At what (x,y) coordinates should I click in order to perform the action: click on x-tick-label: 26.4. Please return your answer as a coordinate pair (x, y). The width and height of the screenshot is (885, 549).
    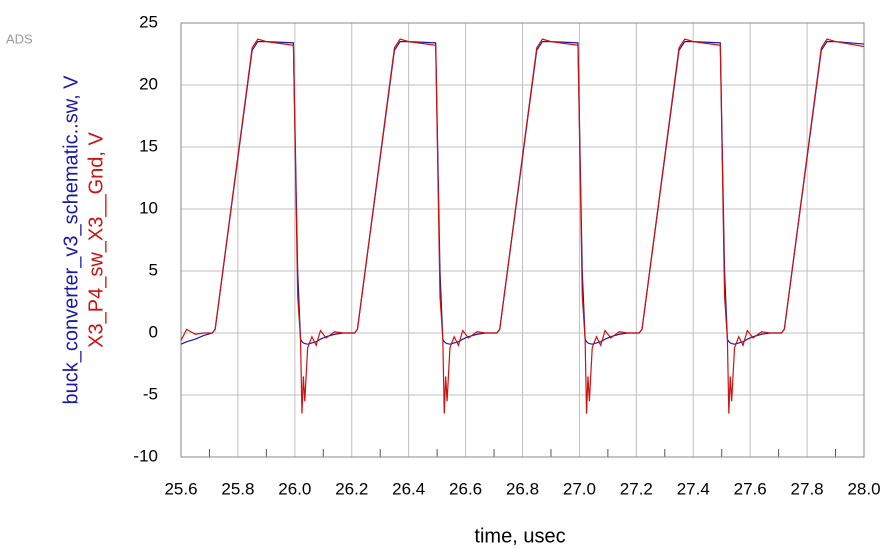
    Looking at the image, I should click on (408, 488).